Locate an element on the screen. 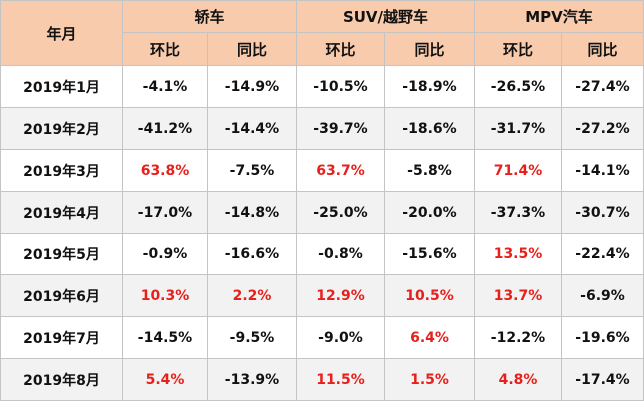 This screenshot has width=644, height=401. value-cell: -19.6% is located at coordinates (603, 338).